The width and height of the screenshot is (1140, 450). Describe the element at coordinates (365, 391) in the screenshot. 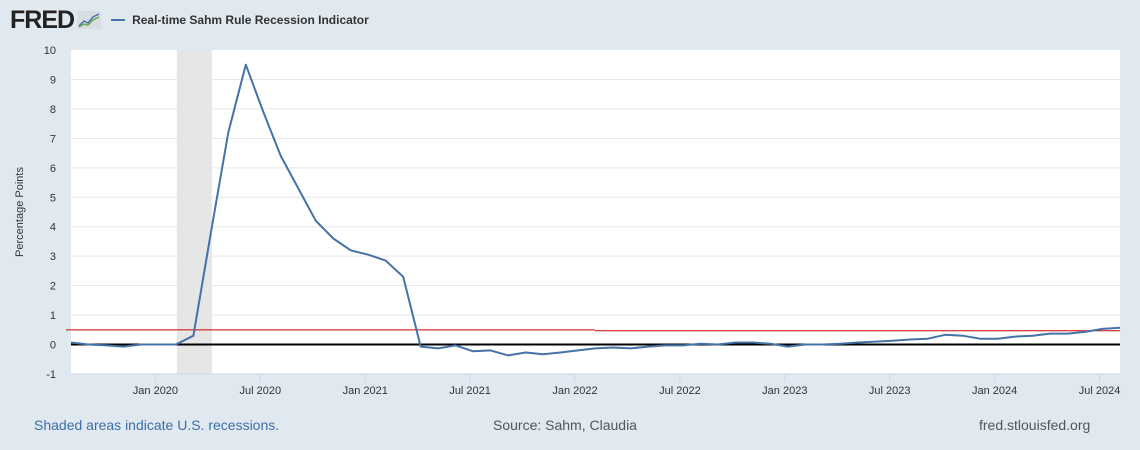

I see `x-tick-label: Jan 2021` at that location.